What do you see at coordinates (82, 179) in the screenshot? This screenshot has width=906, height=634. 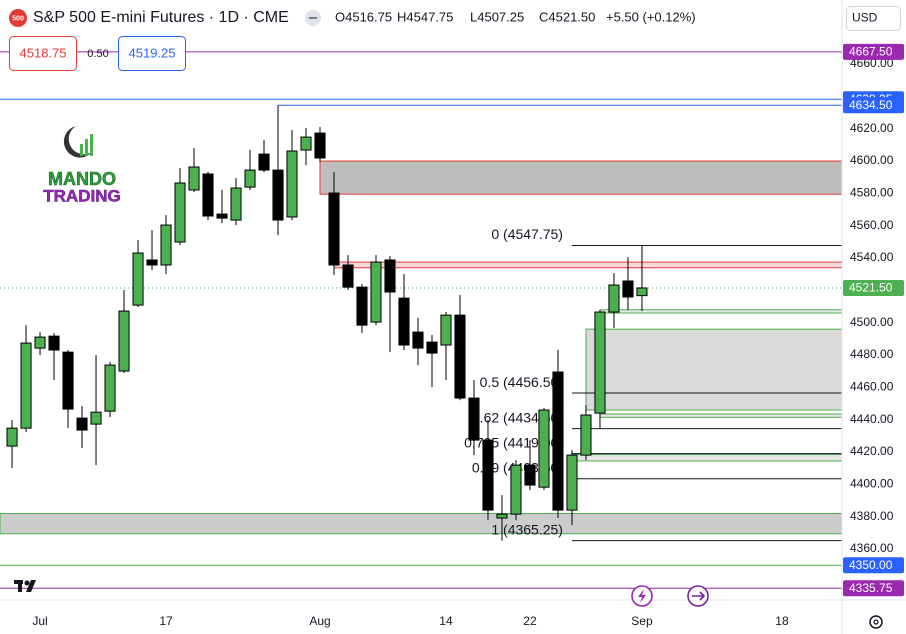 I see `logo-line1: MANDO` at bounding box center [82, 179].